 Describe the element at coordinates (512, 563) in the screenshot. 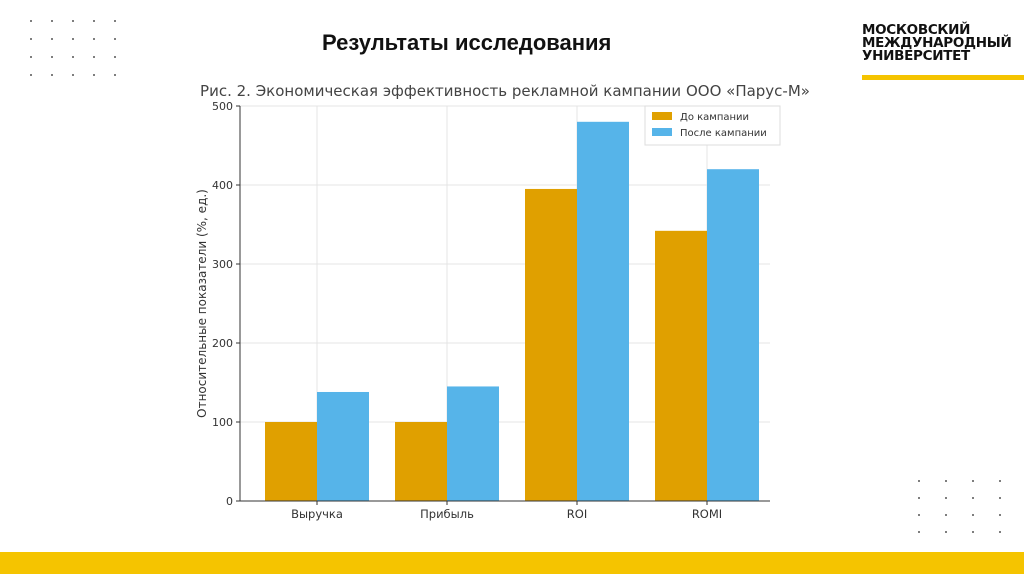

I see `bottom-accent-bar` at that location.